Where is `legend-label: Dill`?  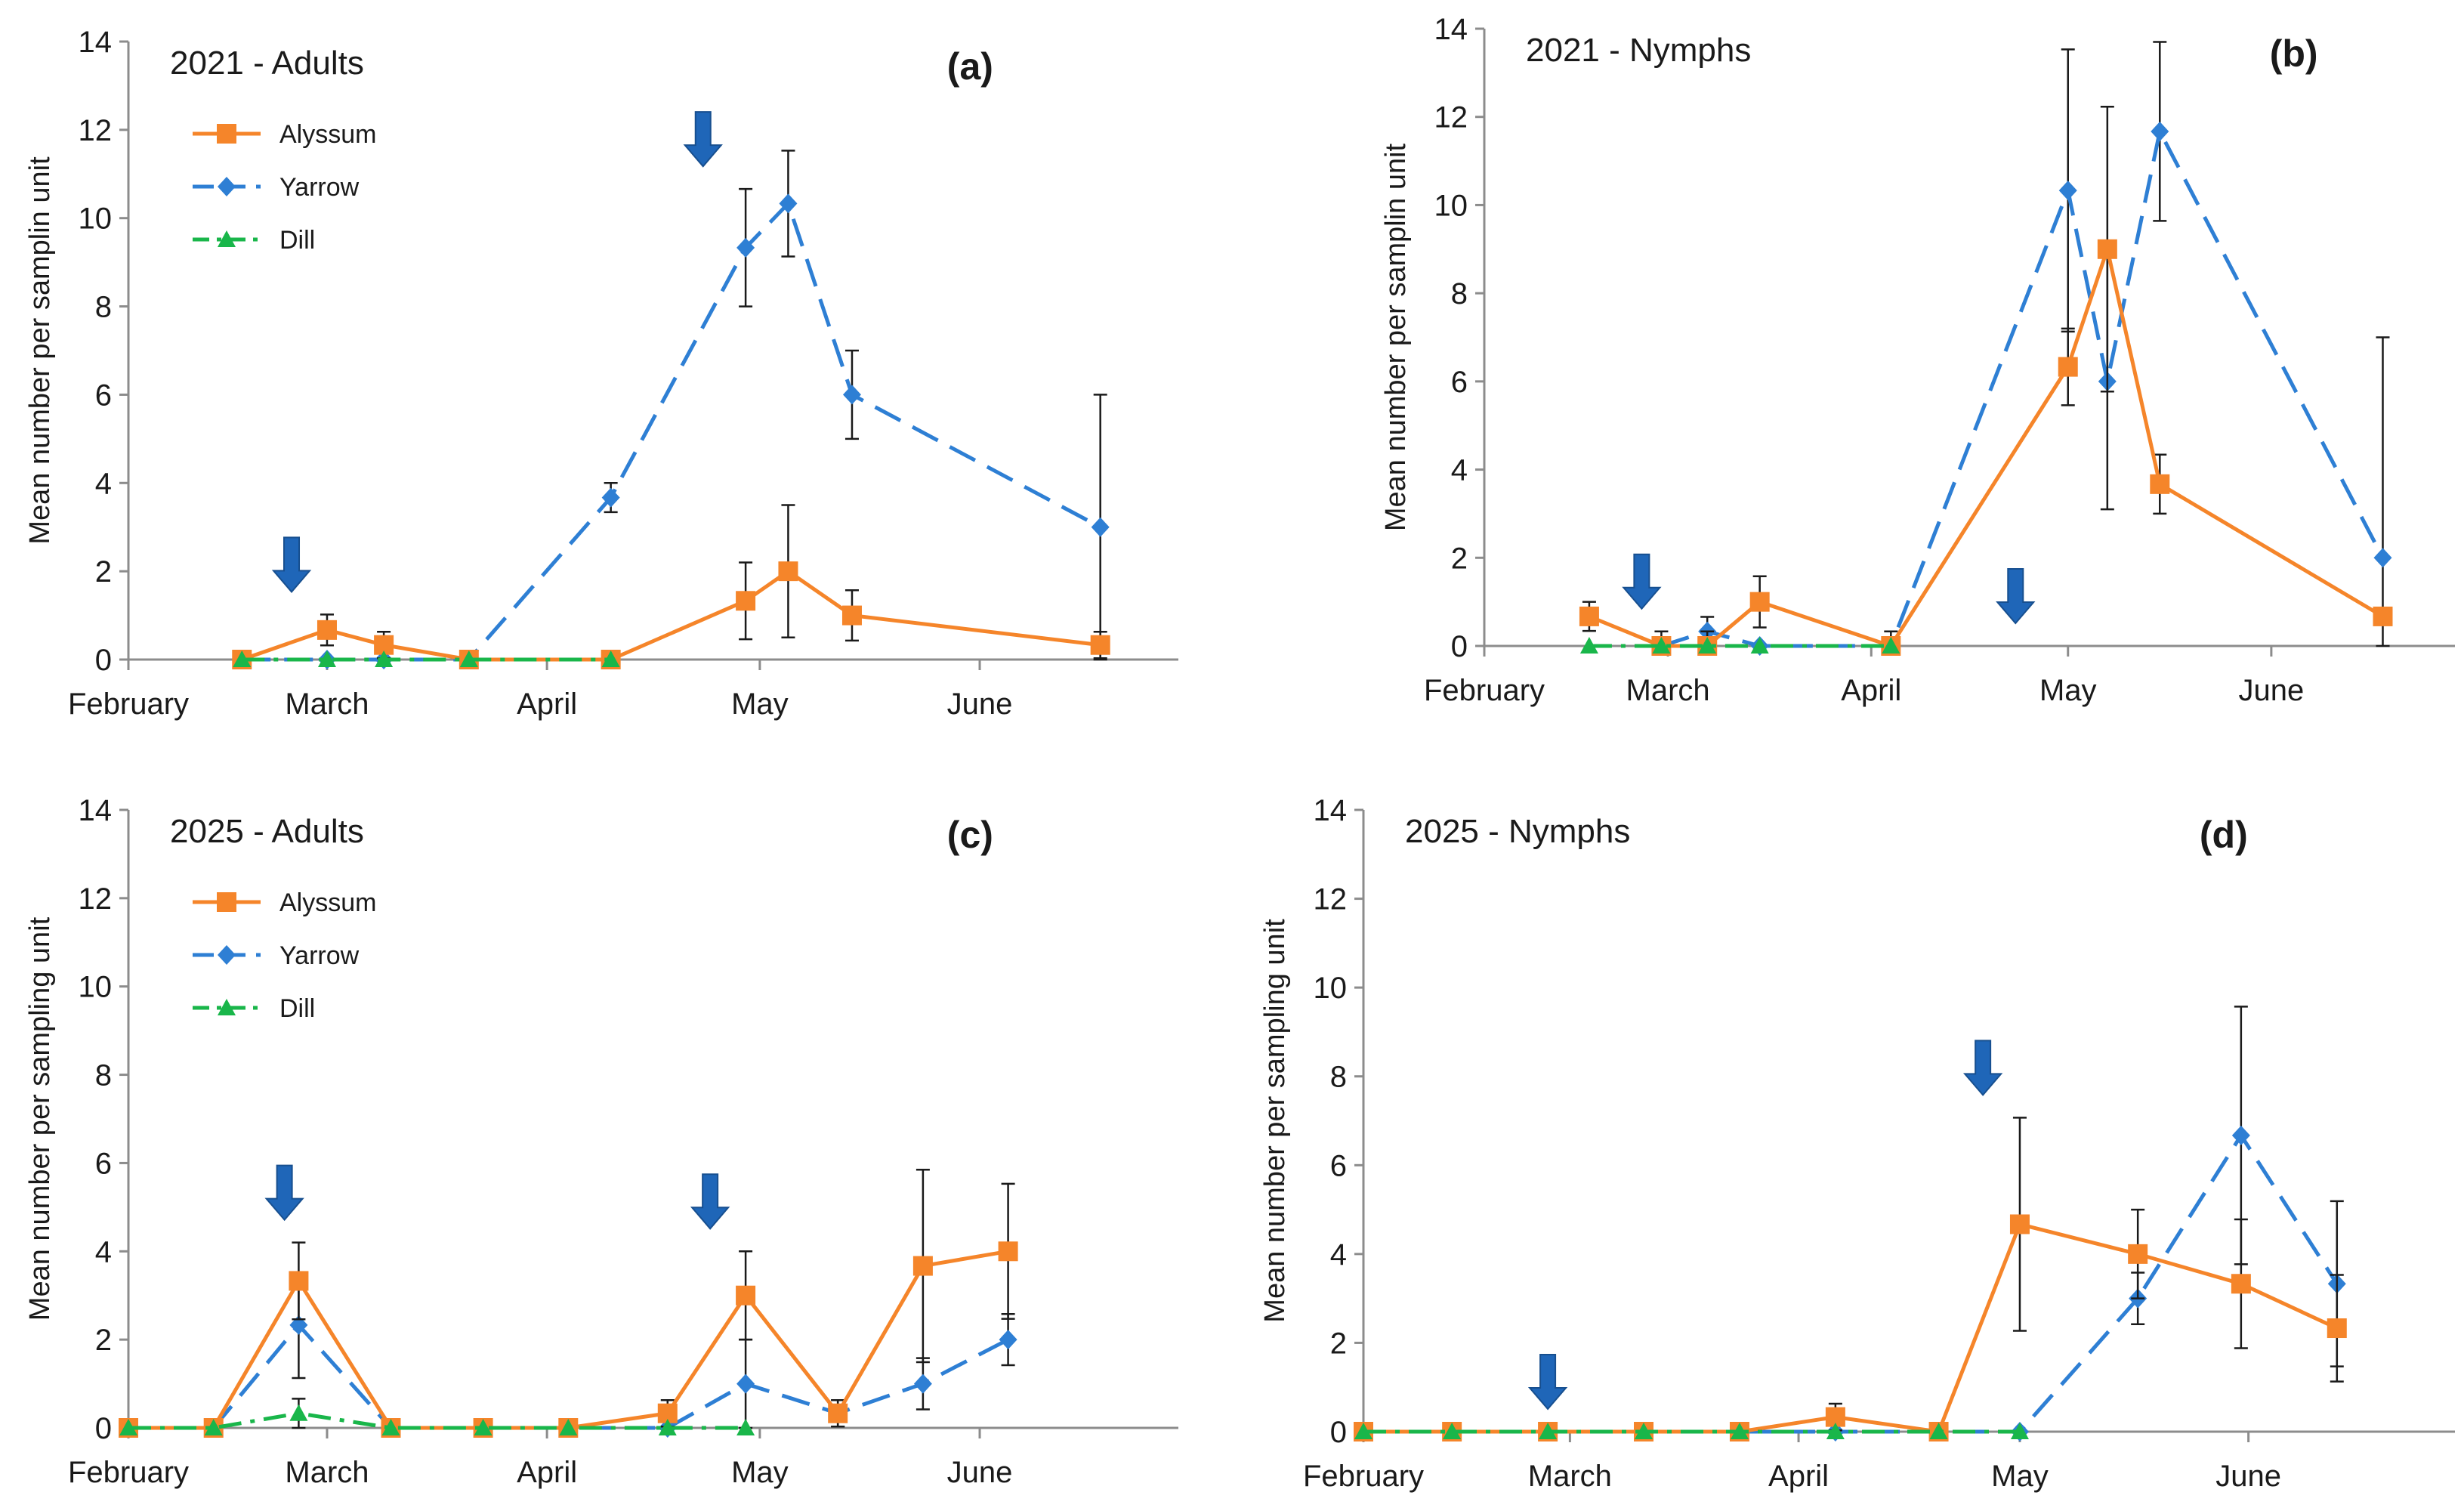 legend-label: Dill is located at coordinates (297, 1008).